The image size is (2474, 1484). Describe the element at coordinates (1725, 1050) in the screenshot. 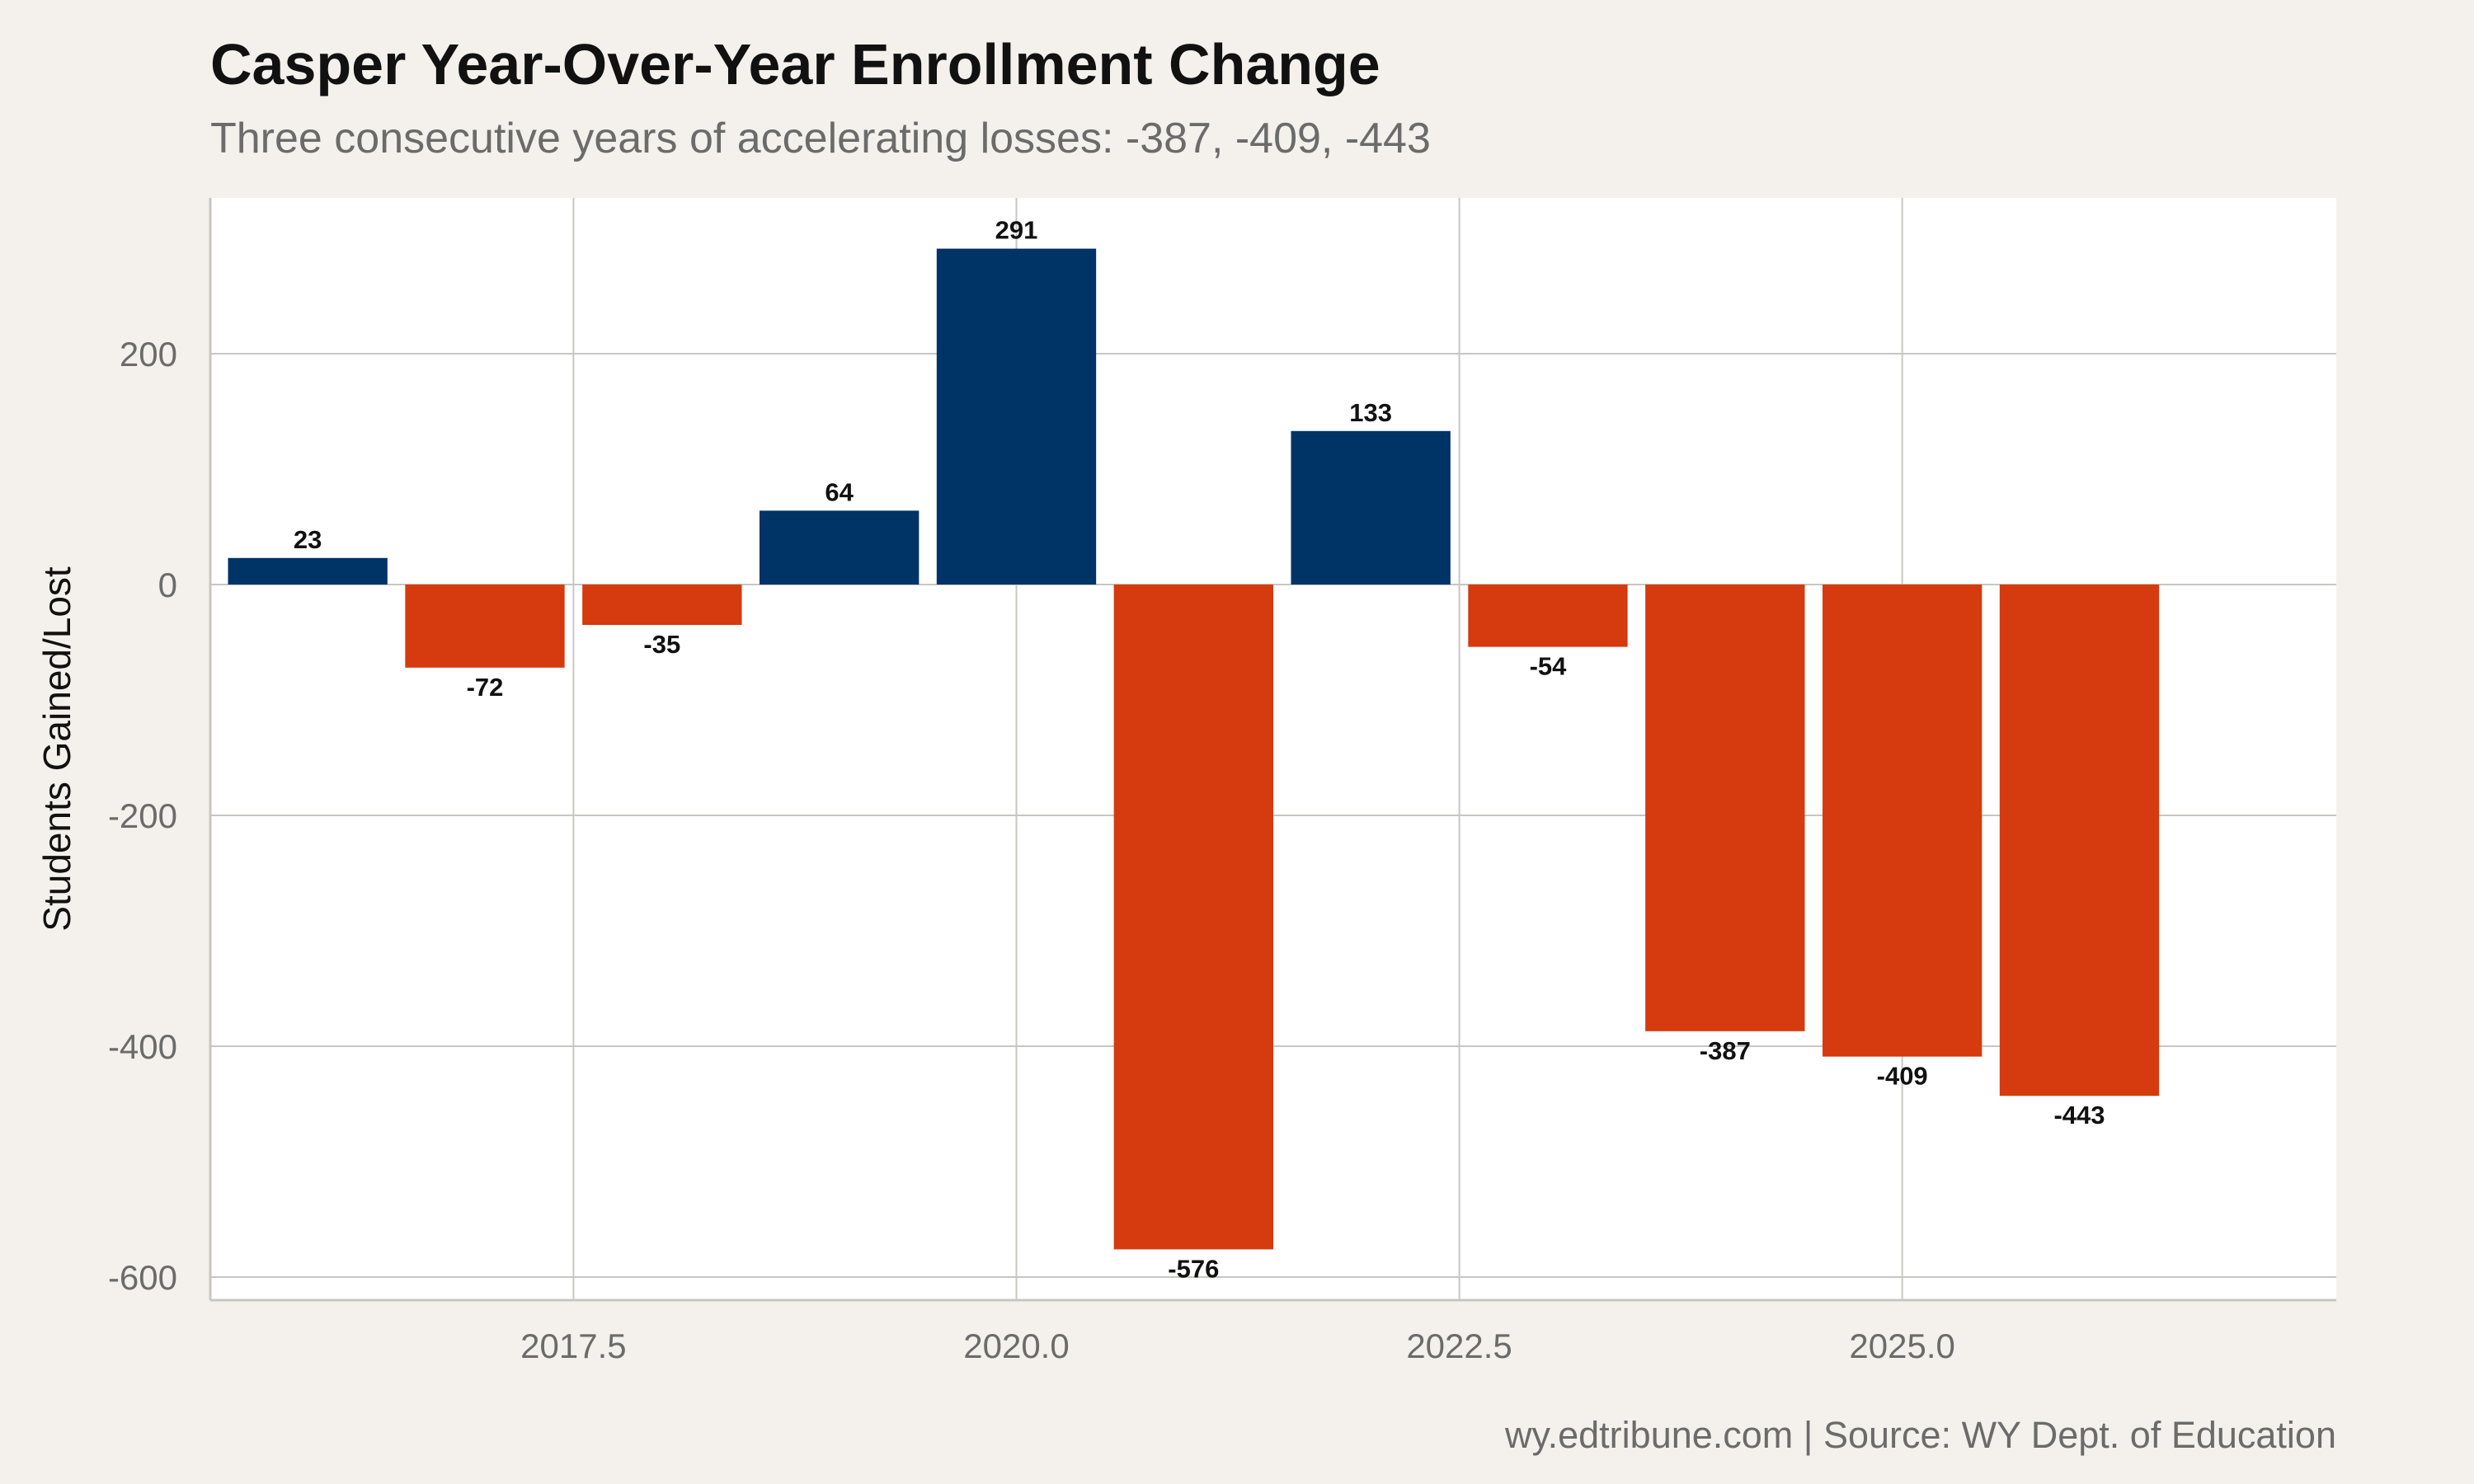

I see `bar-value-label: -387` at that location.